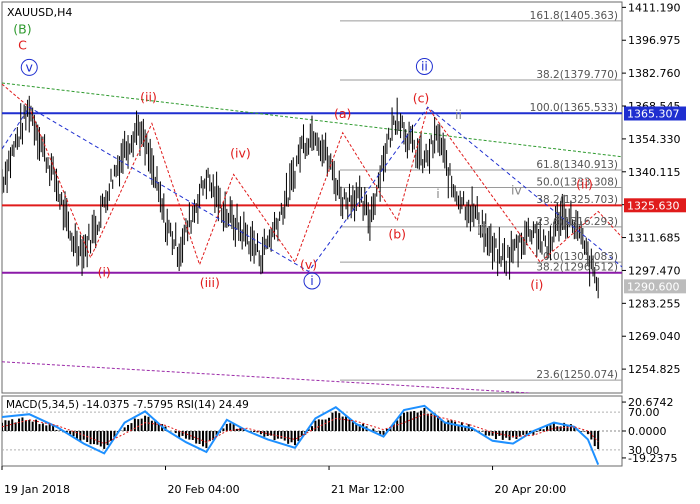 The height and width of the screenshot is (504, 700). I want to click on wave-label: (c), so click(421, 98).